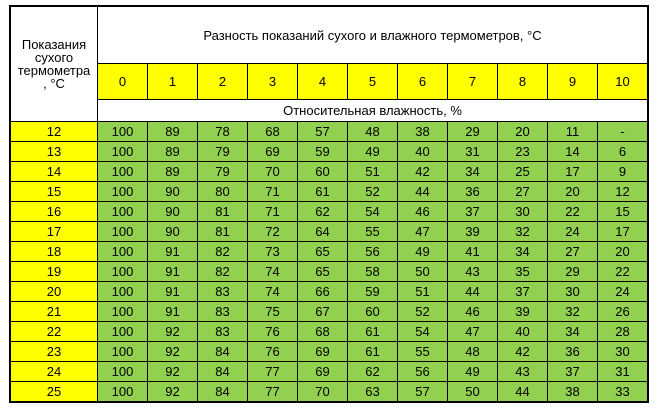  I want to click on table-row: 24 100 92 84 77 69 62 56 49 43 37 31, so click(329, 371).